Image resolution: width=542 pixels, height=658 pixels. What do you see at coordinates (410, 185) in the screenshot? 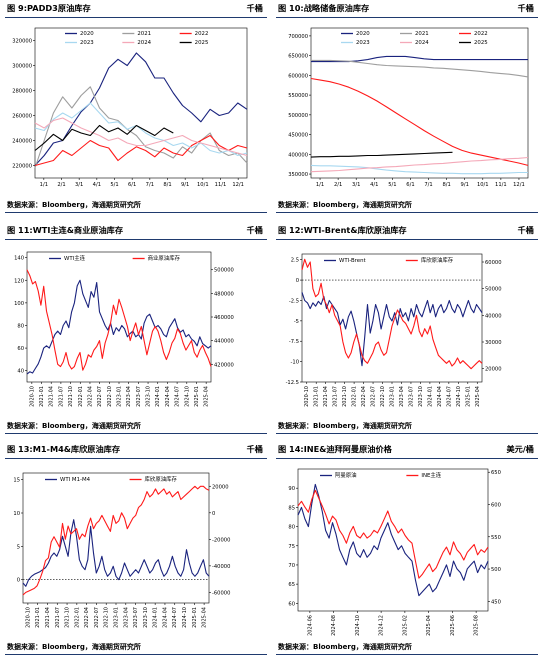
I see `x-tick-label: 6/1` at bounding box center [410, 185].